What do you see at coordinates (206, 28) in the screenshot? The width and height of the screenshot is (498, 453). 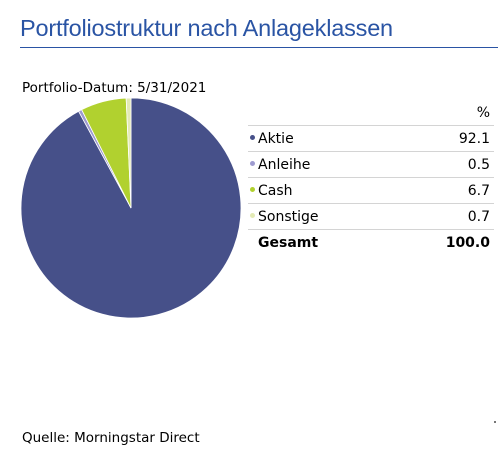 I see `chart-title: Portfoliostruktur nach Anlageklassen` at bounding box center [206, 28].